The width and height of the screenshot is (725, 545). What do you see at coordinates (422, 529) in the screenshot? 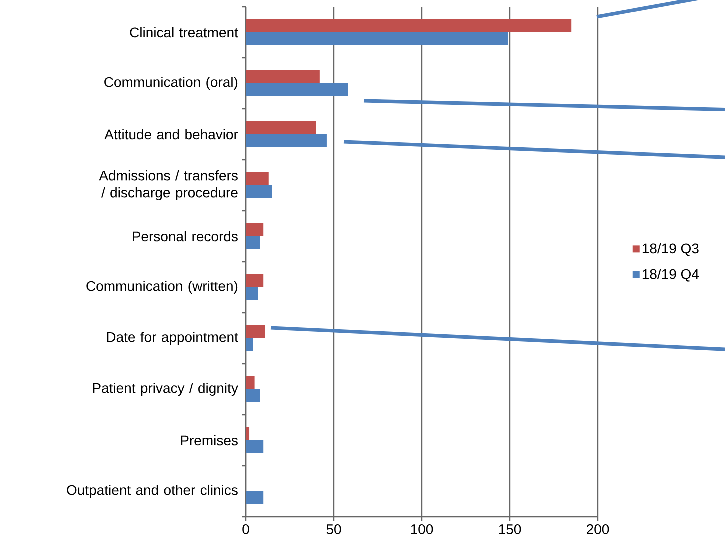
I see `x-tick-label: 100` at bounding box center [422, 529].